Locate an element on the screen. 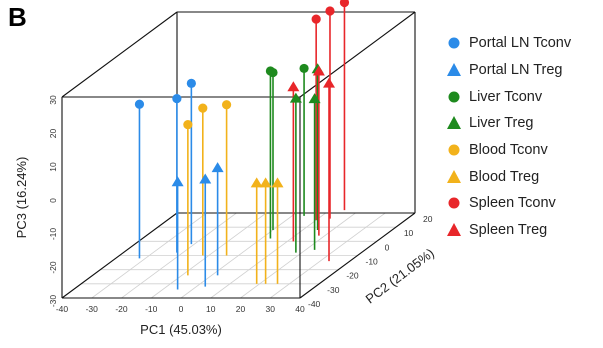  x-axis-label: PC1 (45.03%) is located at coordinates (181, 329).